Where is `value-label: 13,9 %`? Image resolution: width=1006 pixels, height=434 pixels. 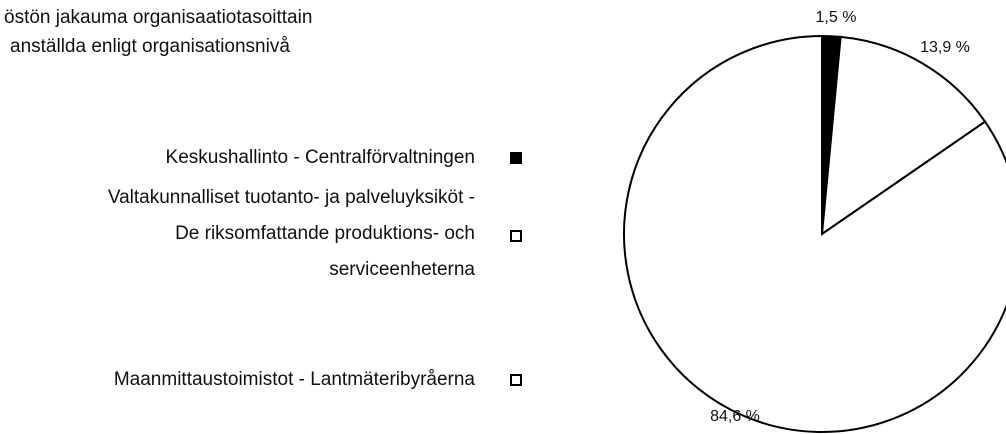
value-label: 13,9 % is located at coordinates (945, 47).